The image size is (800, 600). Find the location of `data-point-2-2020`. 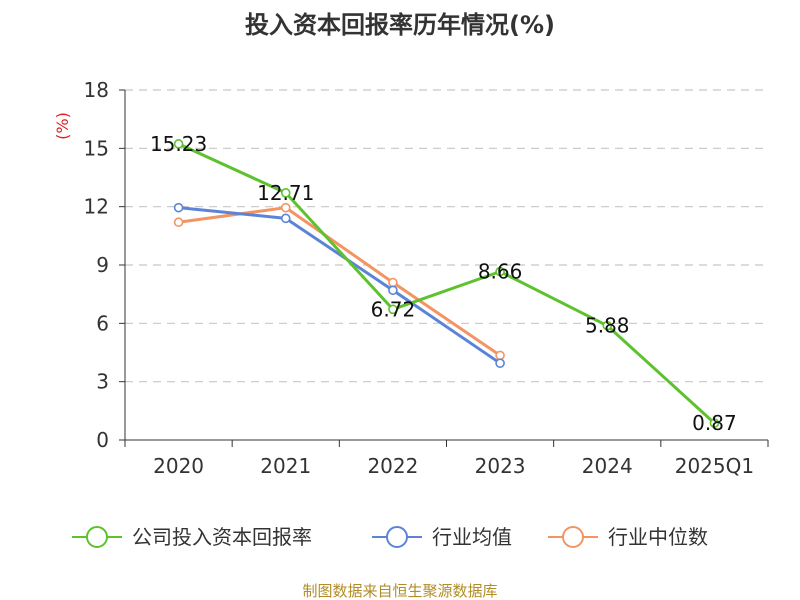

data-point-2-2020 is located at coordinates (178, 222).